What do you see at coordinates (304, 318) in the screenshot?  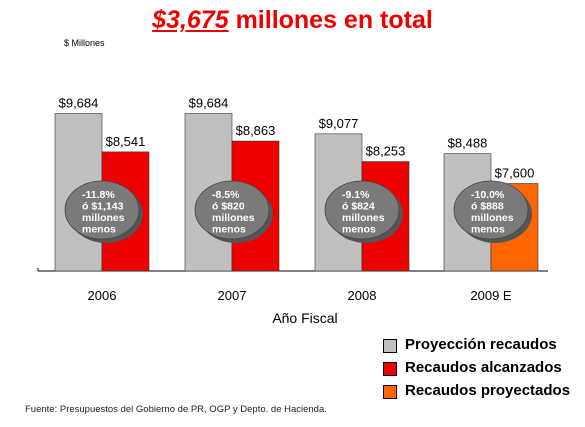 I see `x-axis-title: Año Fiscal` at bounding box center [304, 318].